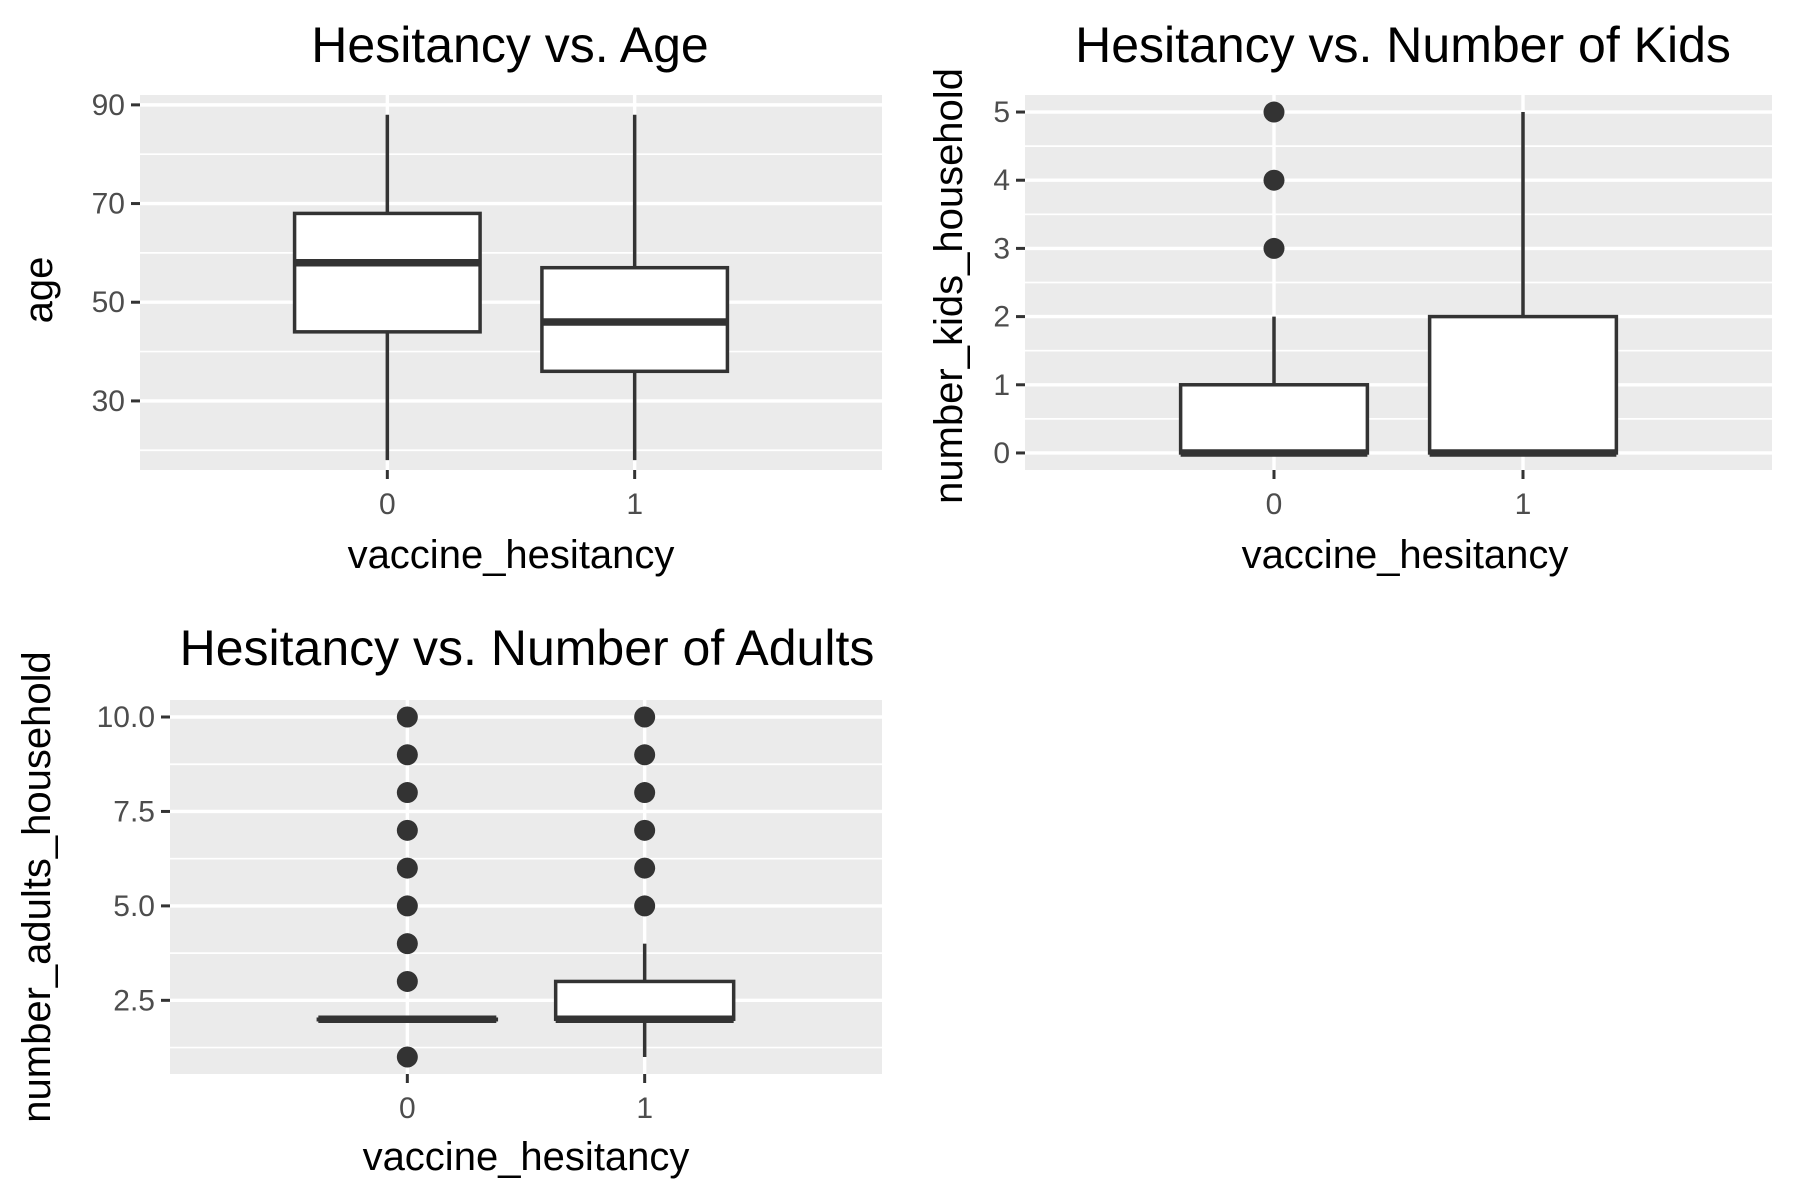  What do you see at coordinates (949, 286) in the screenshot?
I see `y-axis-title: number_kids_household` at bounding box center [949, 286].